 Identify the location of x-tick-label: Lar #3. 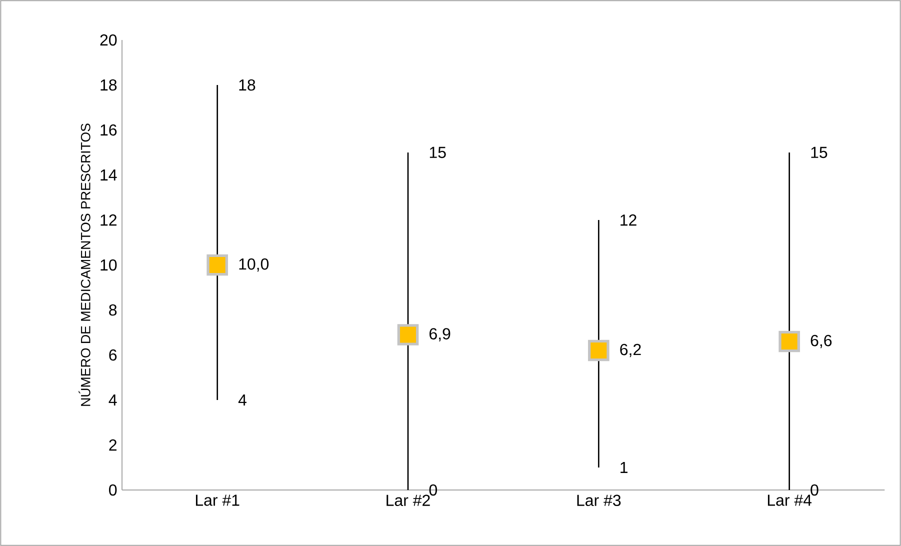
(599, 500).